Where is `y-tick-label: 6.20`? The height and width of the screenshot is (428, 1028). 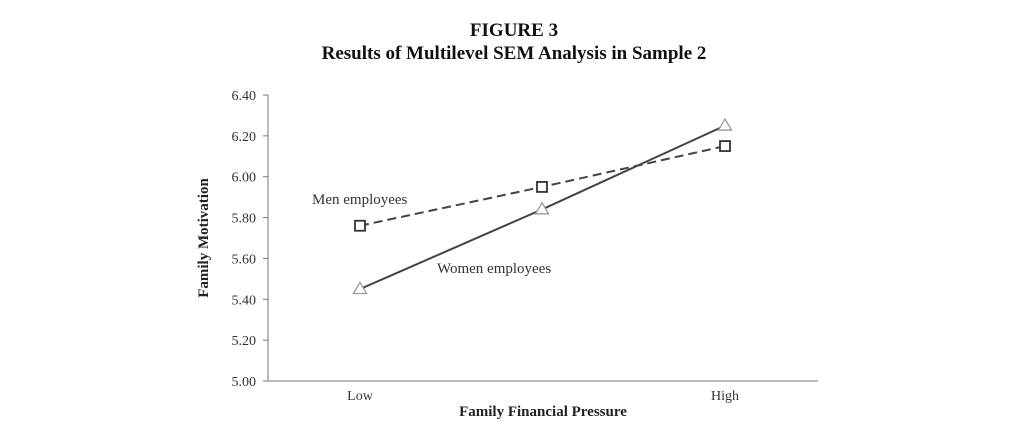
y-tick-label: 6.20 is located at coordinates (244, 137).